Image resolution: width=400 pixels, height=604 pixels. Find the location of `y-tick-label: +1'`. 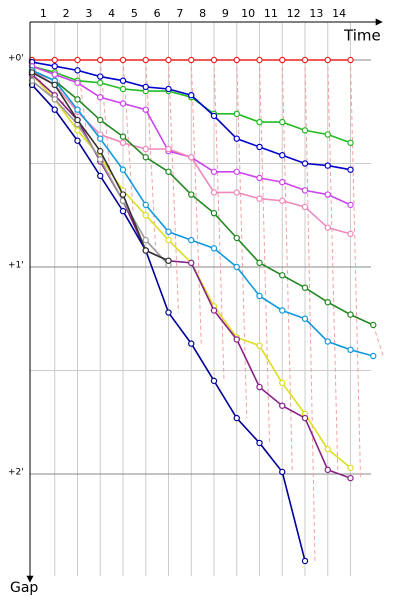

y-tick-label: +1' is located at coordinates (16, 266).